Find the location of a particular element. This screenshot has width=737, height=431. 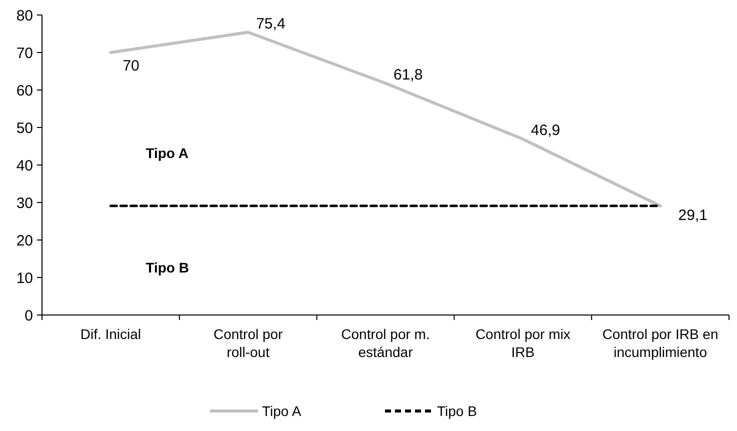

data-label: 61,8 is located at coordinates (408, 75).